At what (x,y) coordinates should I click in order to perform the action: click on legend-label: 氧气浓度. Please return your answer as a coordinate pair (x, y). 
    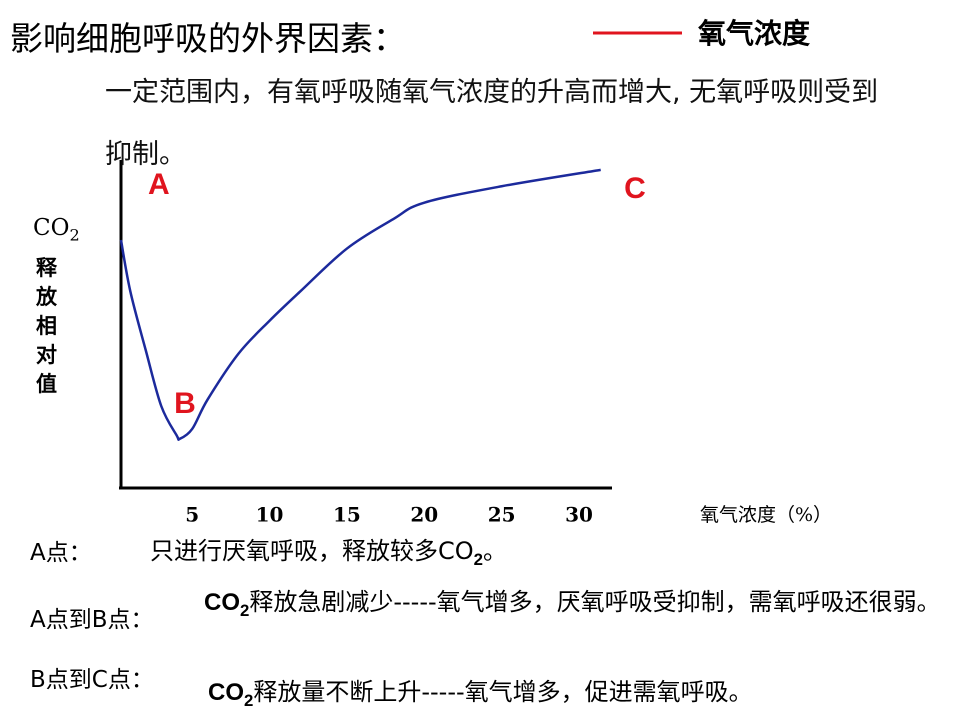
    Looking at the image, I should click on (754, 33).